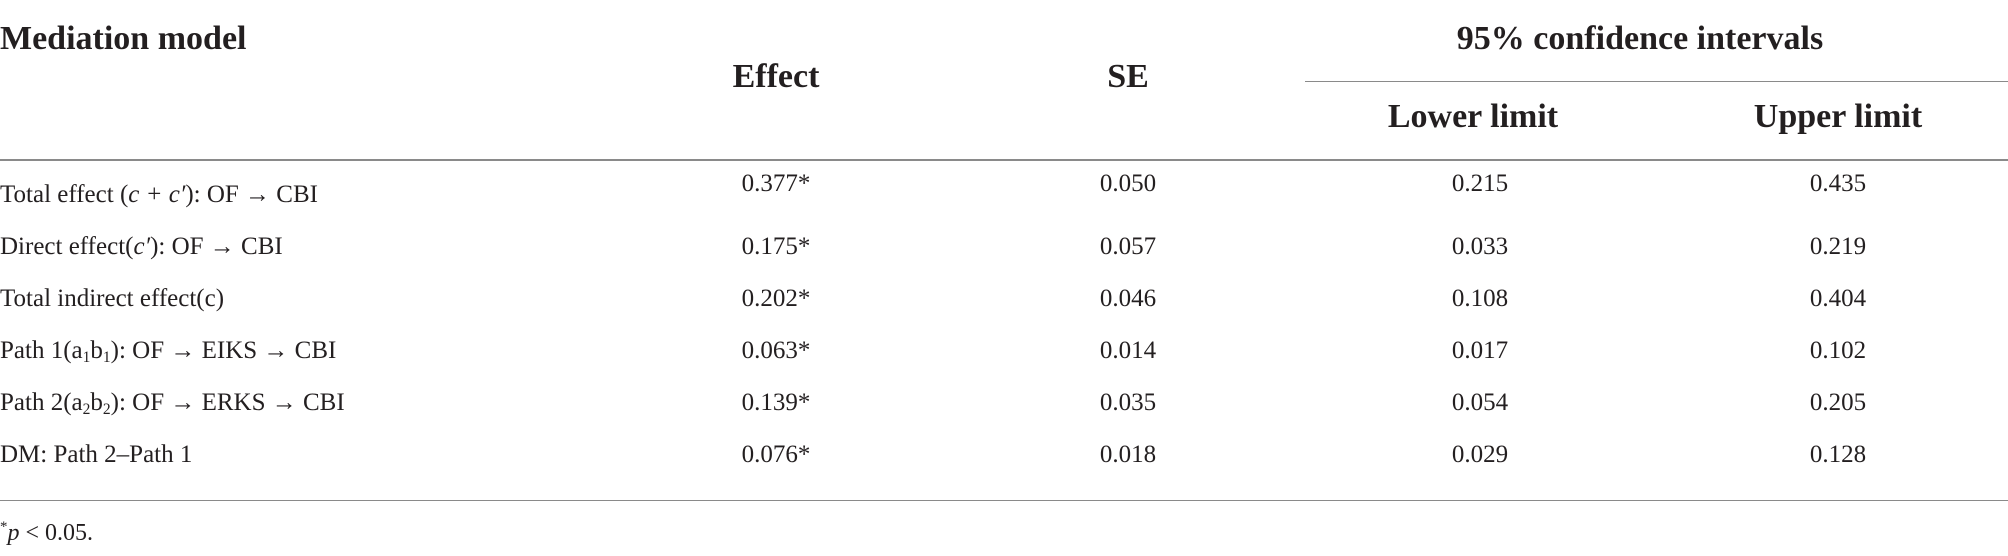 Image resolution: width=2008 pixels, height=556 pixels. What do you see at coordinates (776, 298) in the screenshot?
I see `effect-value: 0.202*` at bounding box center [776, 298].